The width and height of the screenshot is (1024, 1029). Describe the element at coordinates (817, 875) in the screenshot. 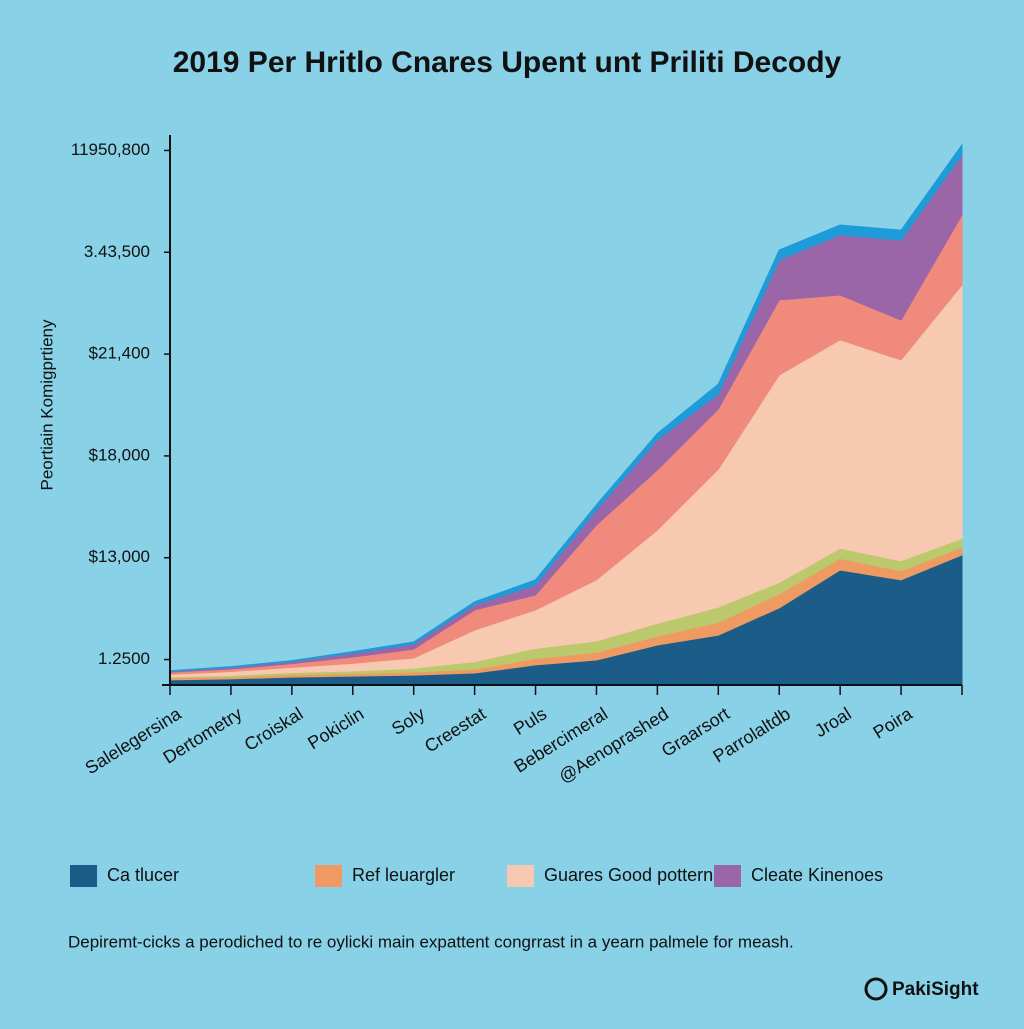

I see `legend-label: Cleate Kinenoes` at that location.